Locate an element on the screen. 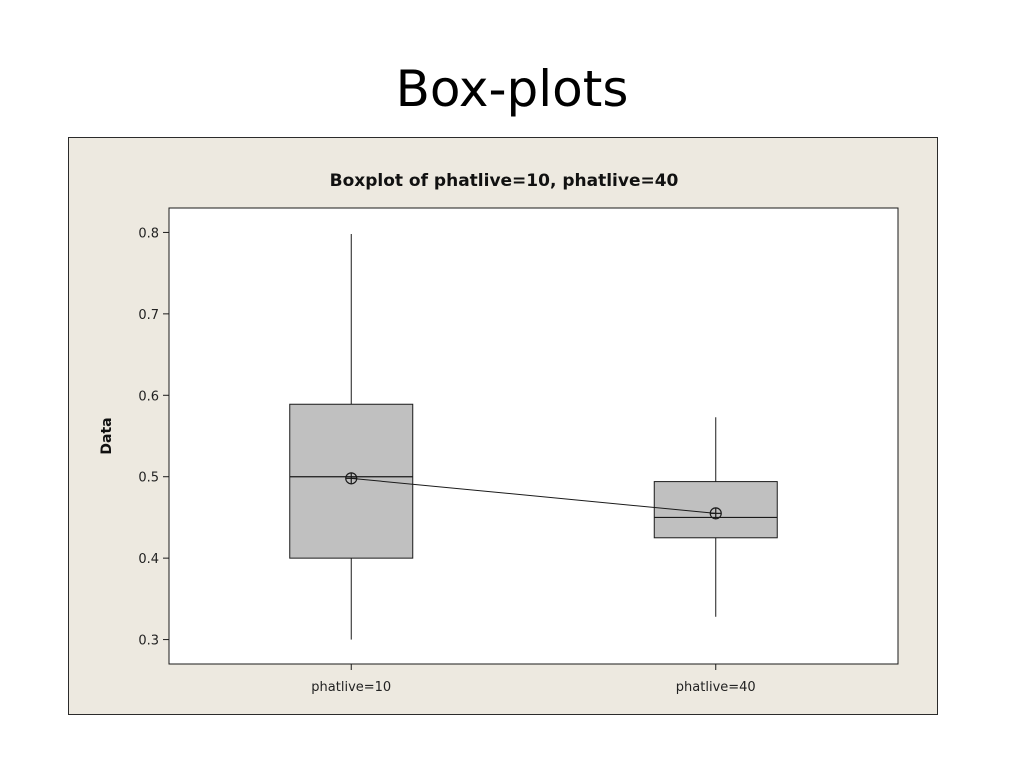 The image size is (1024, 768). y-tick-label: 0.7 is located at coordinates (148, 315).